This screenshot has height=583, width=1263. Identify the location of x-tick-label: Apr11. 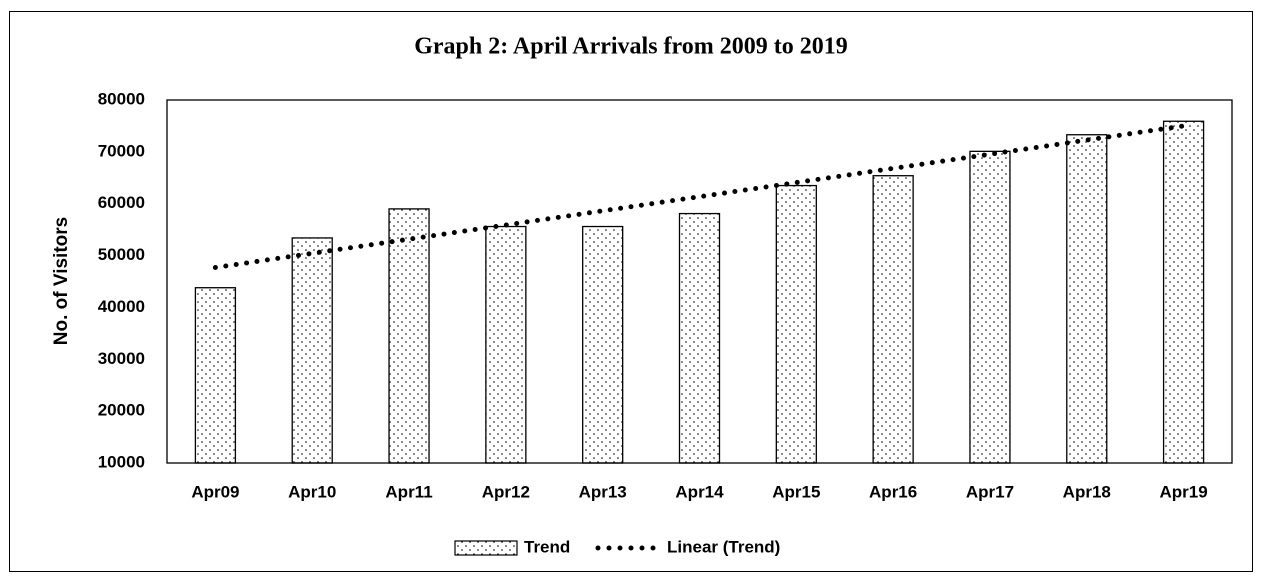
(408, 491).